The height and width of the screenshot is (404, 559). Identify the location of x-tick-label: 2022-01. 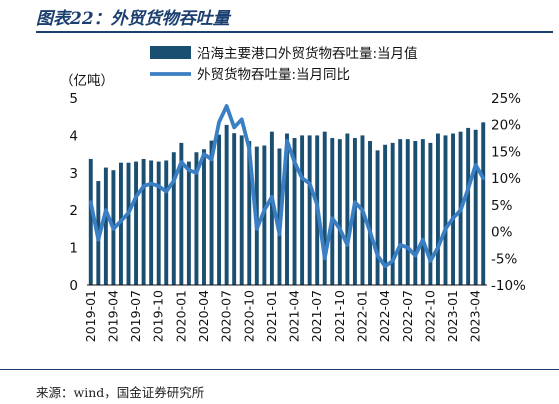
(361, 316).